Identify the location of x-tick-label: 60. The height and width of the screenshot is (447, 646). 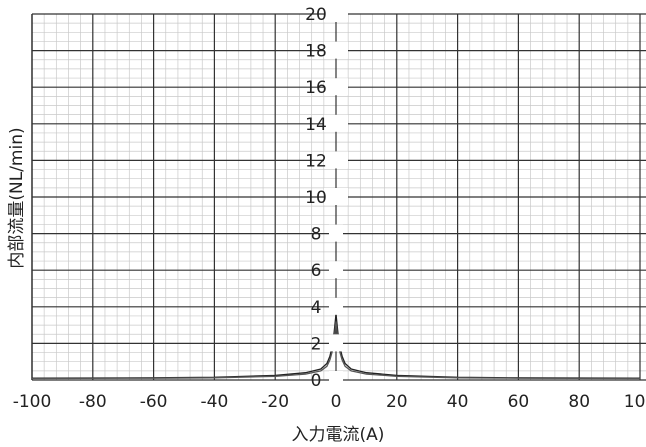
(519, 402).